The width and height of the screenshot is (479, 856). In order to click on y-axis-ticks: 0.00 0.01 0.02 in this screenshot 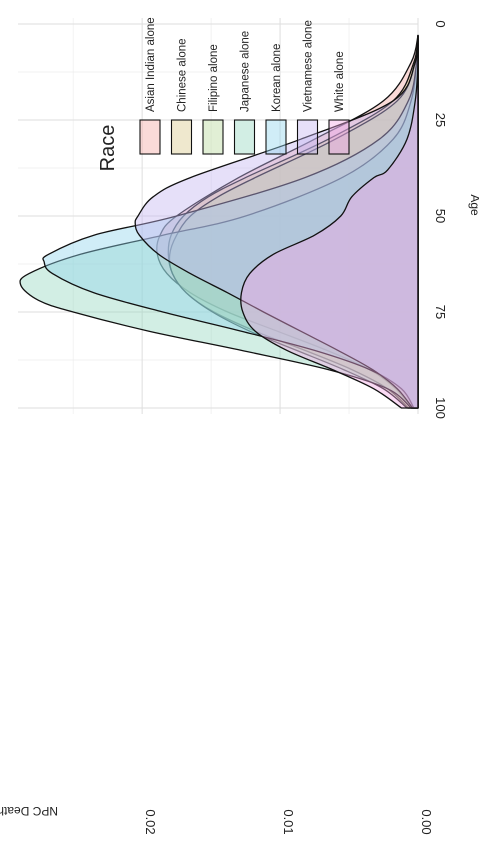, I will do `click(288, 821)`.